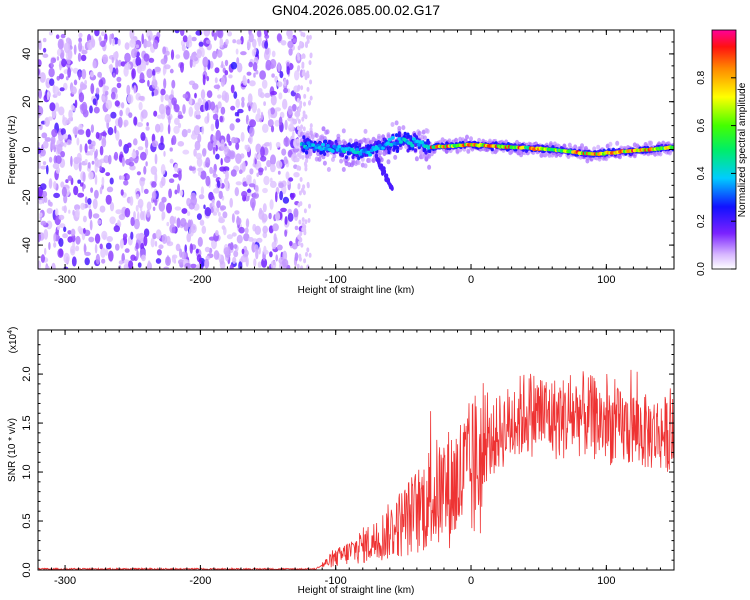 Image resolution: width=750 pixels, height=600 pixels. Describe the element at coordinates (701, 125) in the screenshot. I see `colorbar-tick-label: 0.6` at that location.